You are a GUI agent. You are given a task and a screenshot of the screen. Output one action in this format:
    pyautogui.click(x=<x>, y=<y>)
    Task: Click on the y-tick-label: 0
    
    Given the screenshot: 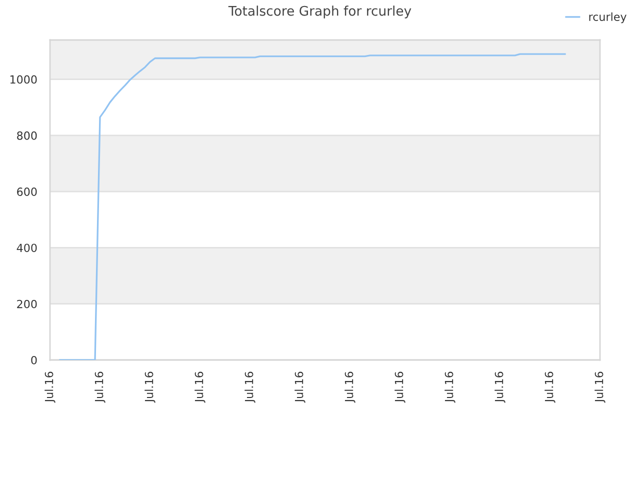 What is the action you would take?
    pyautogui.click(x=34, y=360)
    